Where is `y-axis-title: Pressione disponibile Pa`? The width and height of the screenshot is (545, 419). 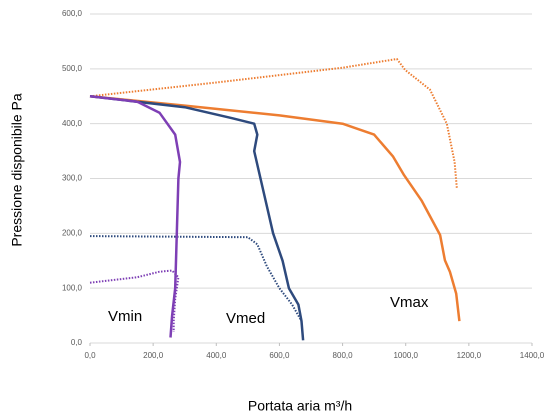 y-axis-title: Pressione disponibile Pa is located at coordinates (17, 170).